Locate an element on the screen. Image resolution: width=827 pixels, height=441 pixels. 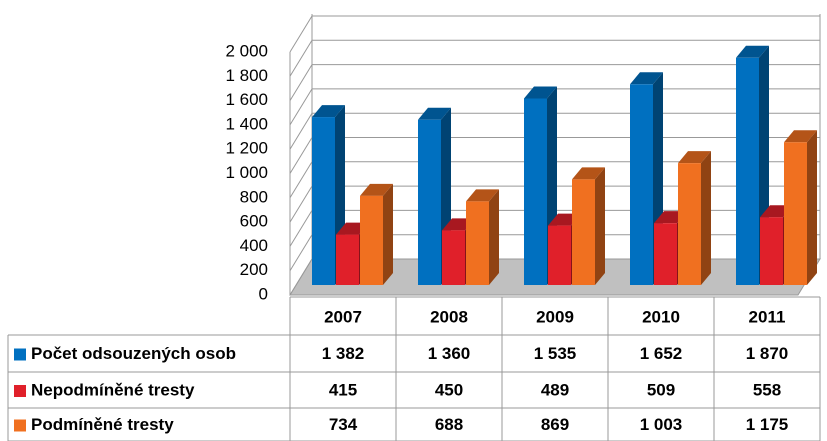
data-label: 734 is located at coordinates (343, 424).